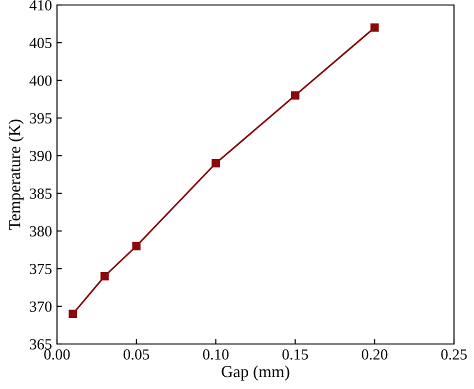  Describe the element at coordinates (57, 354) in the screenshot. I see `x-tick-label: 0.00` at that location.